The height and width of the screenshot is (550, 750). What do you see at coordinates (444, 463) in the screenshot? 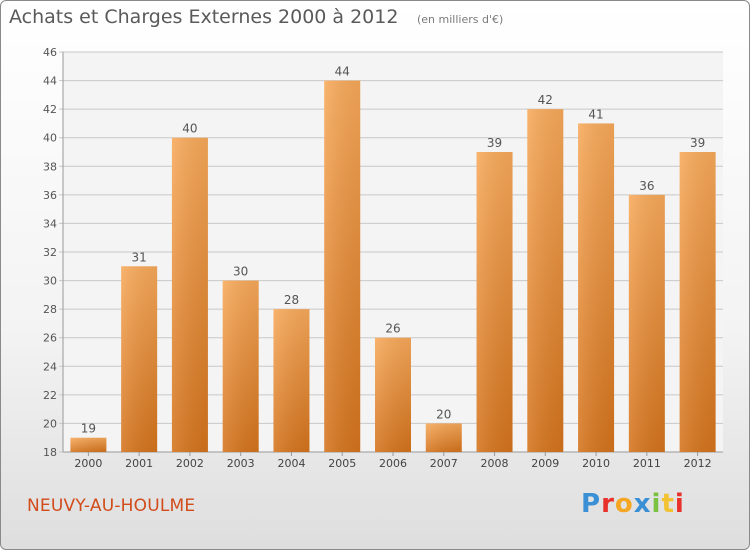
I see `x-tick-label: 2007` at bounding box center [444, 463].